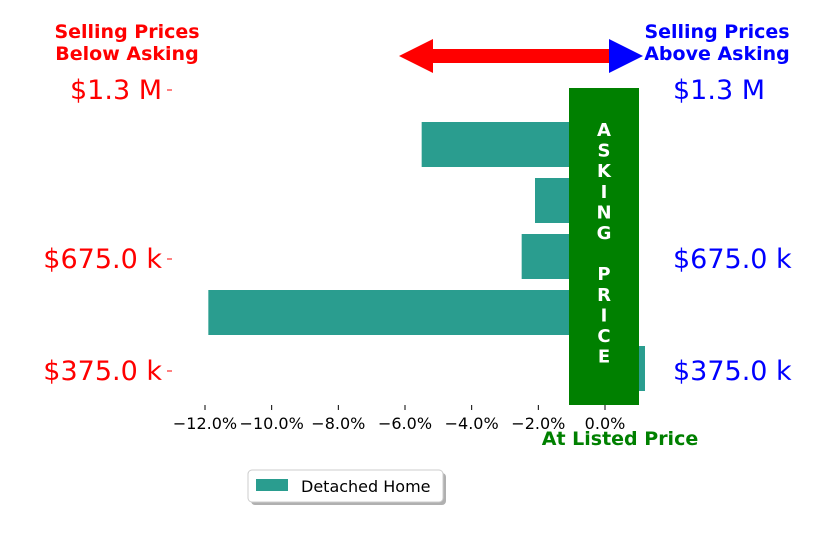 The image size is (834, 541). Describe the element at coordinates (717, 54) in the screenshot. I see `above-asking-label-line2: Above Asking` at that location.